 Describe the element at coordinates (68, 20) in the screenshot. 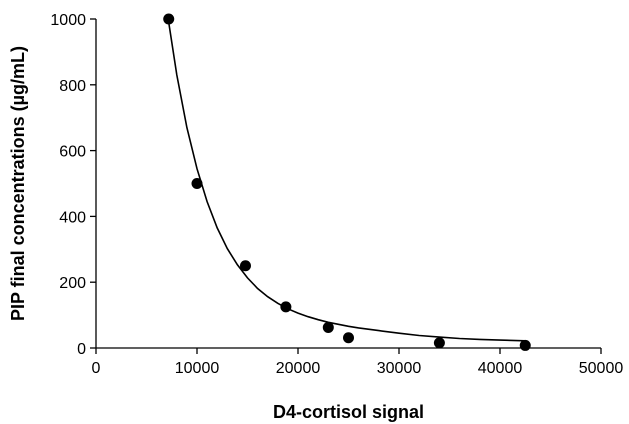

I see `y-tick-label: 1000` at that location.